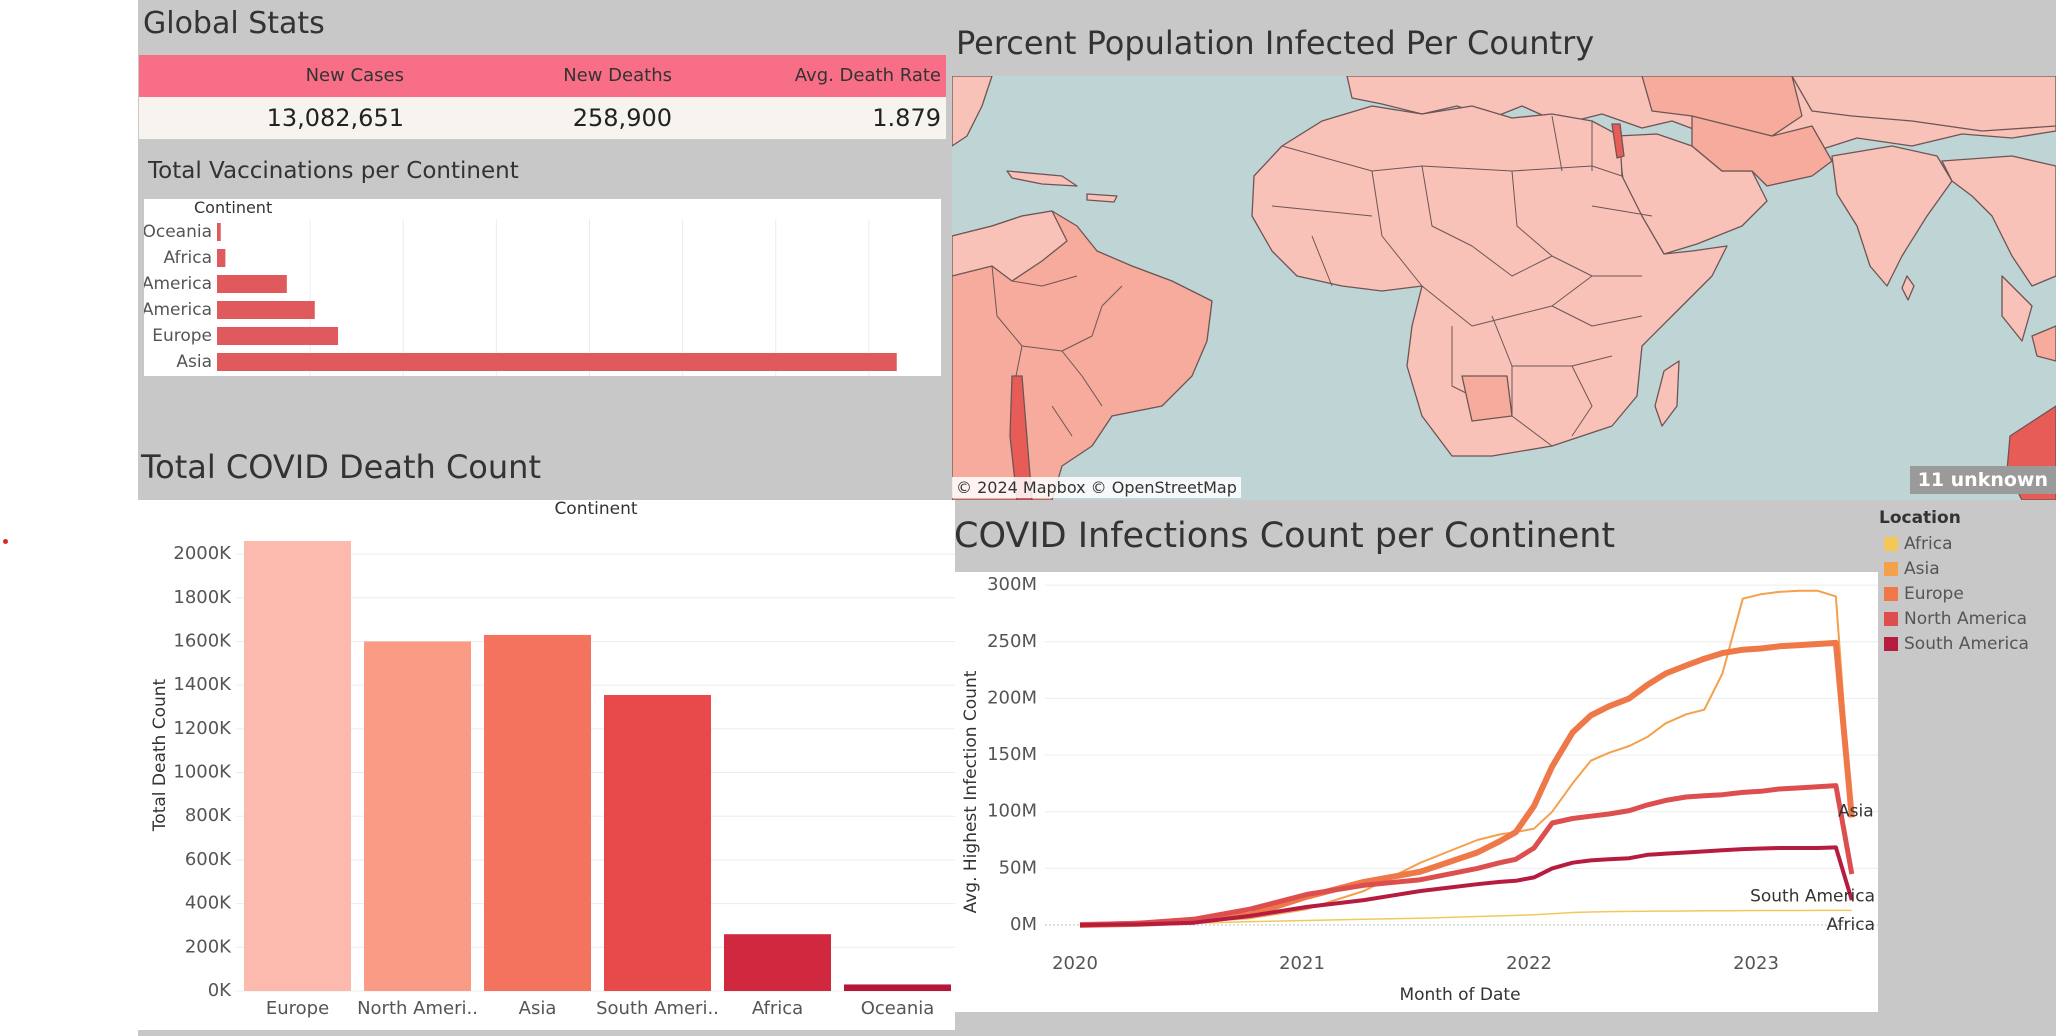 The image size is (2056, 1036). Describe the element at coordinates (1275, 43) in the screenshot. I see `map-title: Percent Population Infected Per Country` at that location.